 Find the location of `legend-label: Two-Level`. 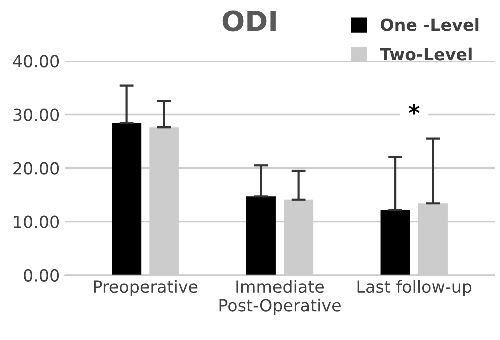

legend-label: Two-Level is located at coordinates (426, 54).